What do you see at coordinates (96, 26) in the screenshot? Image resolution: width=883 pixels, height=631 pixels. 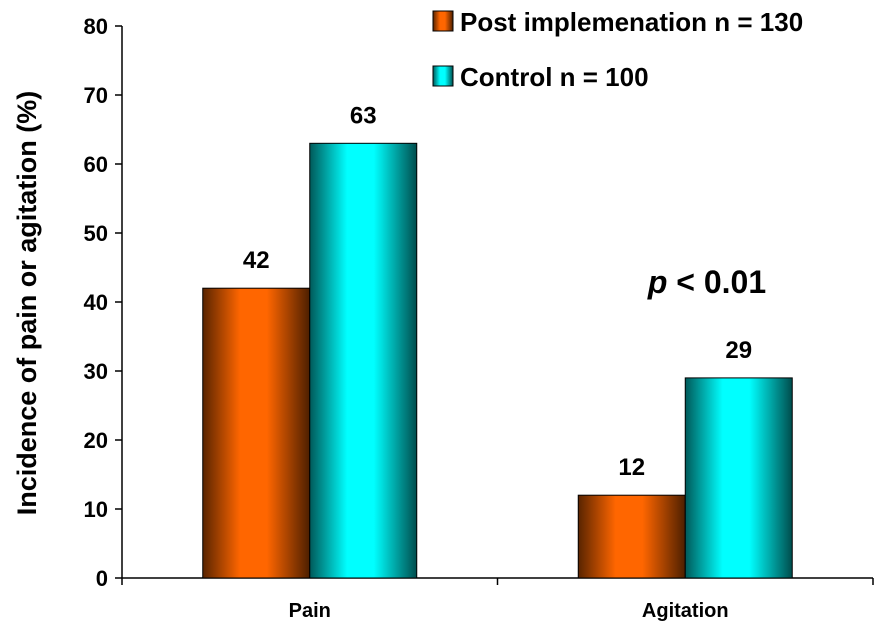 I see `y-tick-label: 80` at bounding box center [96, 26].